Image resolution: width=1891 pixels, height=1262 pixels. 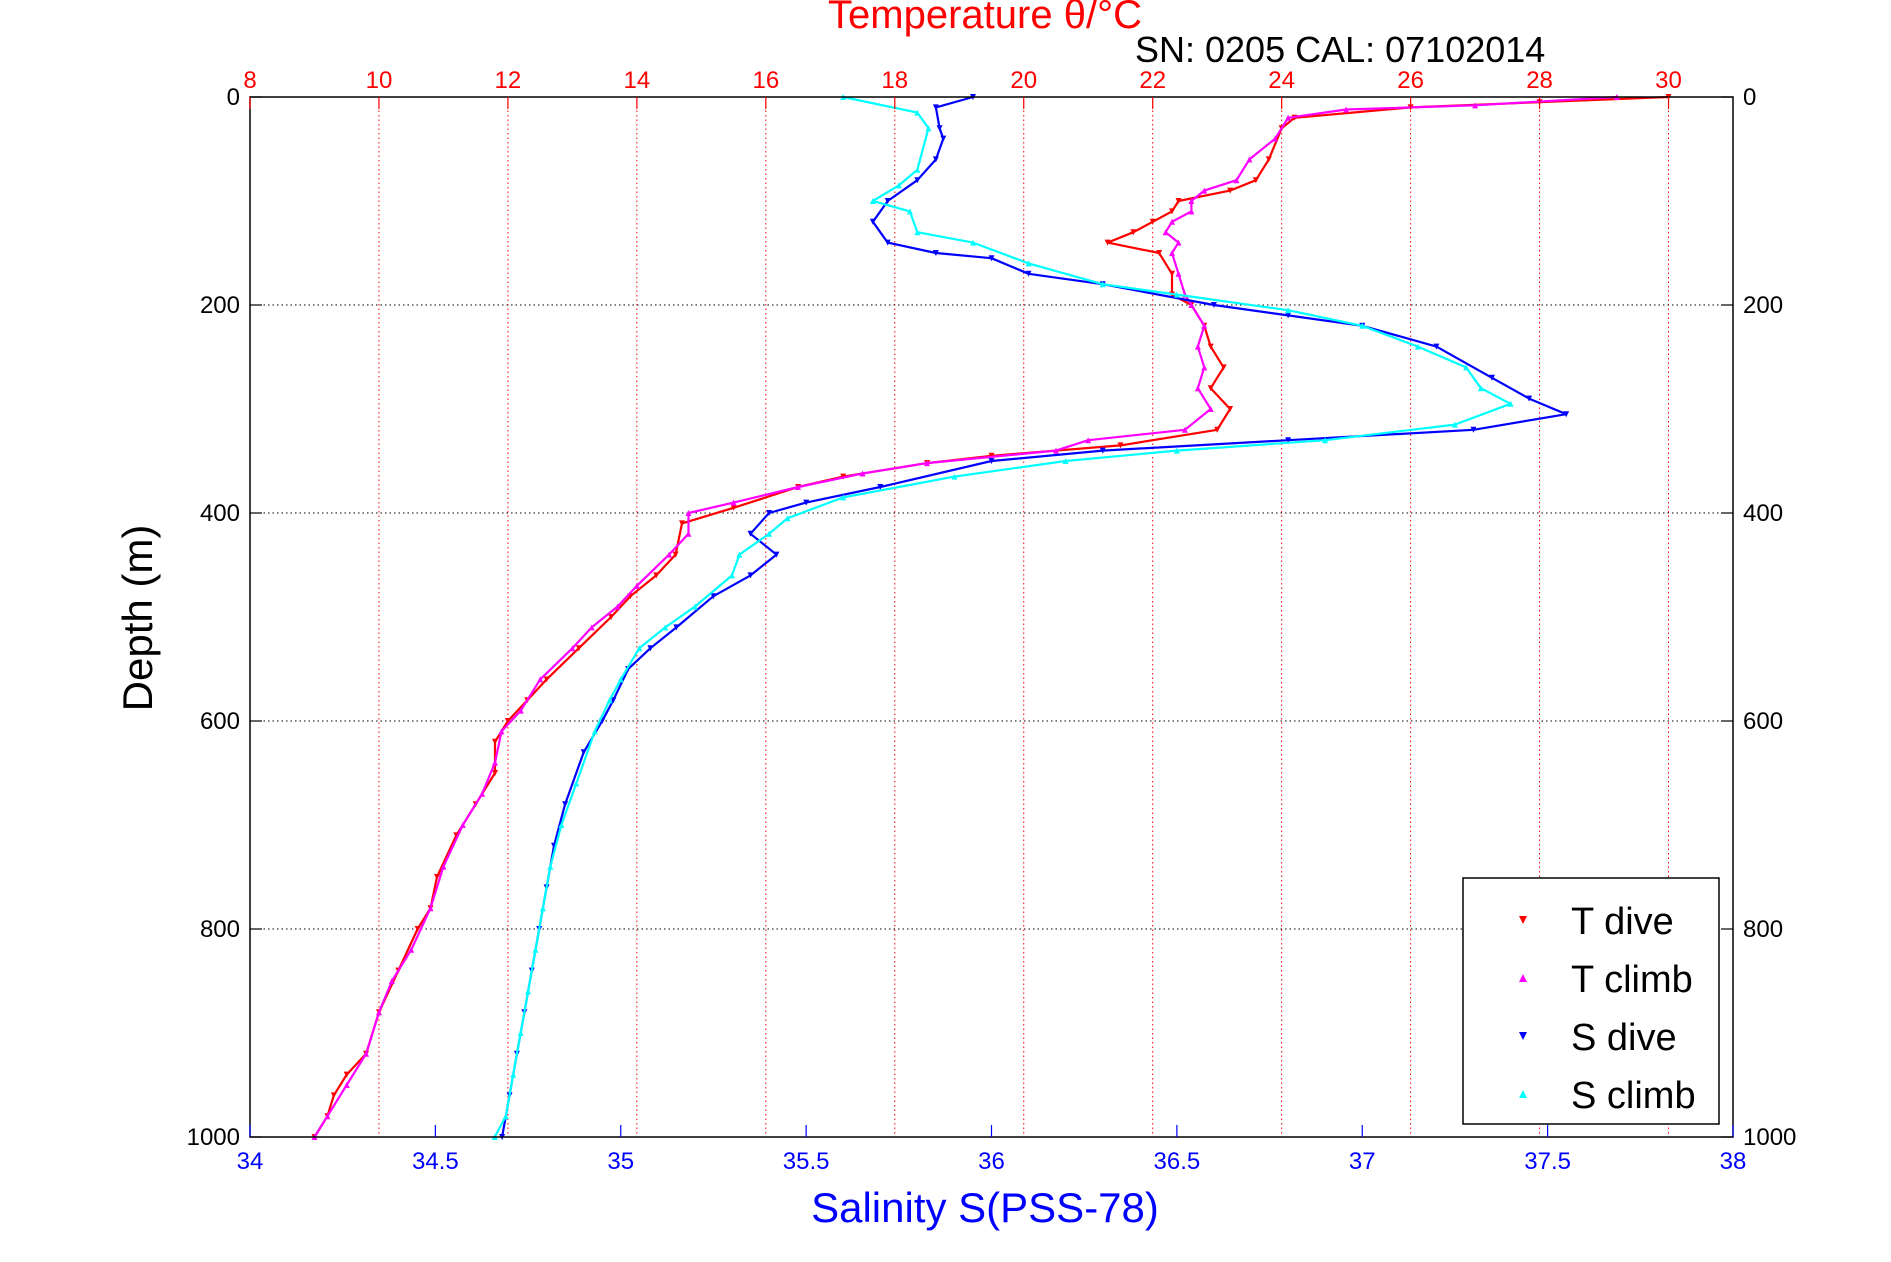 I want to click on legend-marker, so click(x=1523, y=1094).